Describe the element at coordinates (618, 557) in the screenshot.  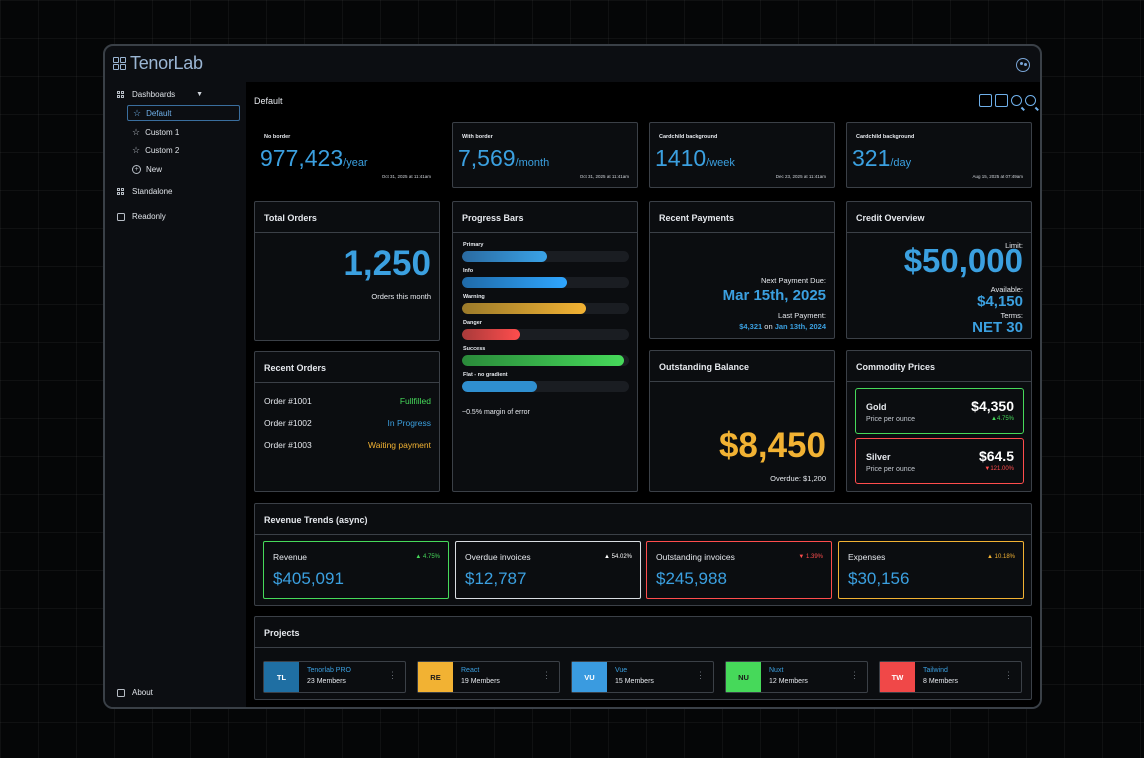
I see `kpi-change: ▲ 54.02%` at that location.